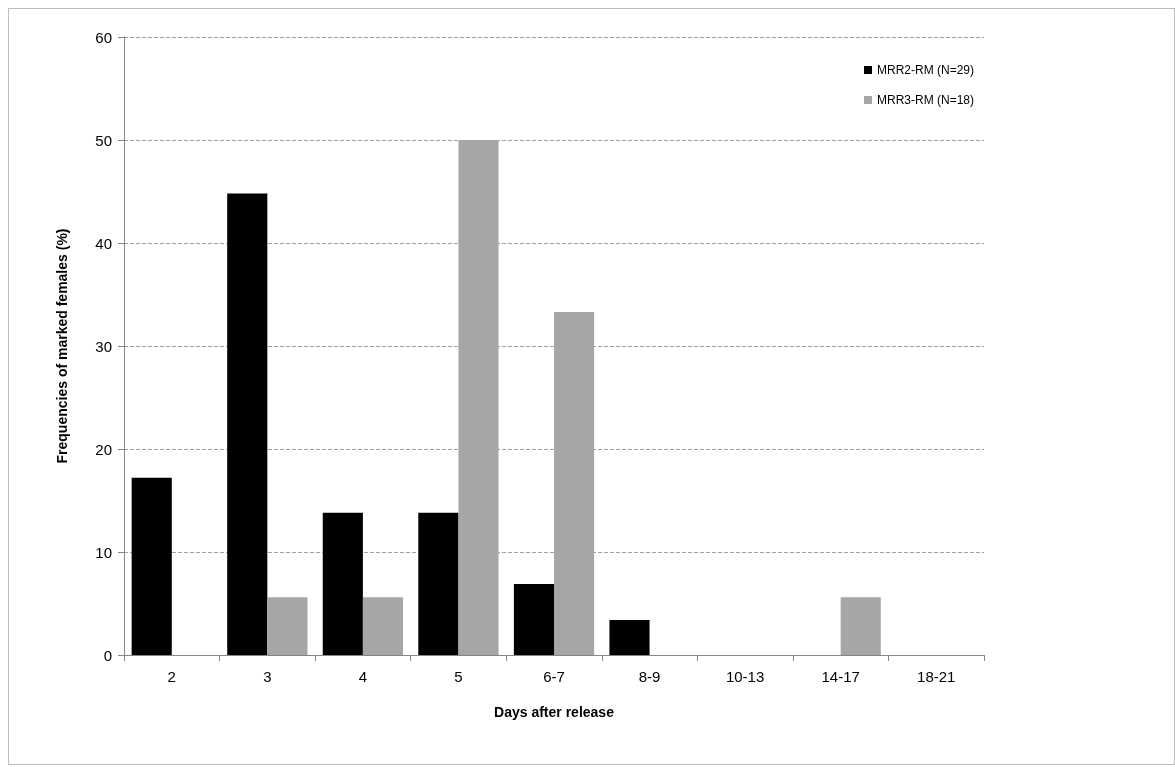 This screenshot has width=1175, height=767. Describe the element at coordinates (103, 37) in the screenshot. I see `y-tick-label: 60` at that location.